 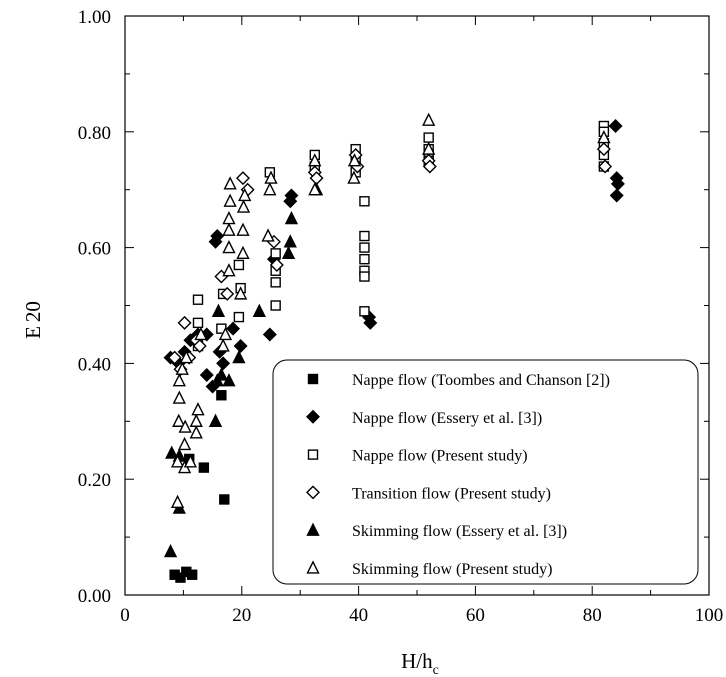 What do you see at coordinates (451, 493) in the screenshot?
I see `legend-label: Transition flow (Present study)` at bounding box center [451, 493].